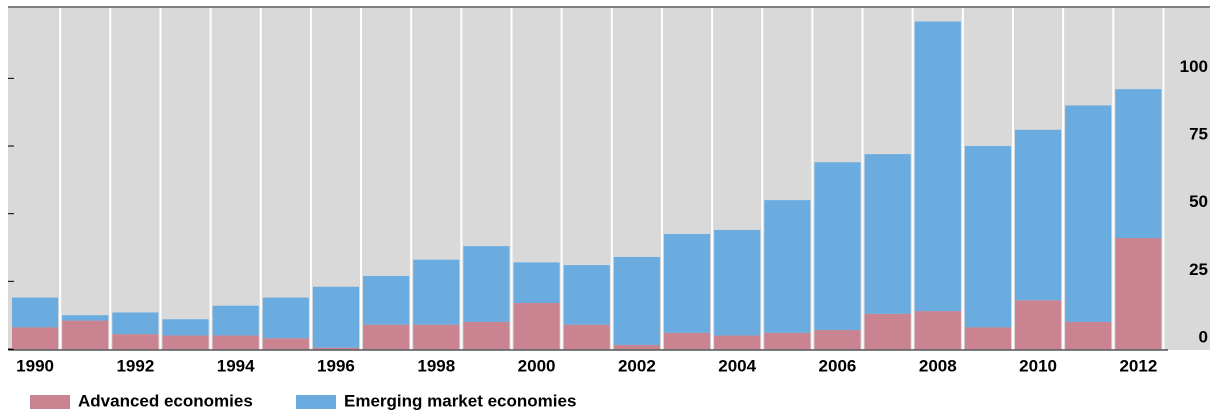  Describe the element at coordinates (737, 365) in the screenshot. I see `x-tick-label: 2004` at that location.